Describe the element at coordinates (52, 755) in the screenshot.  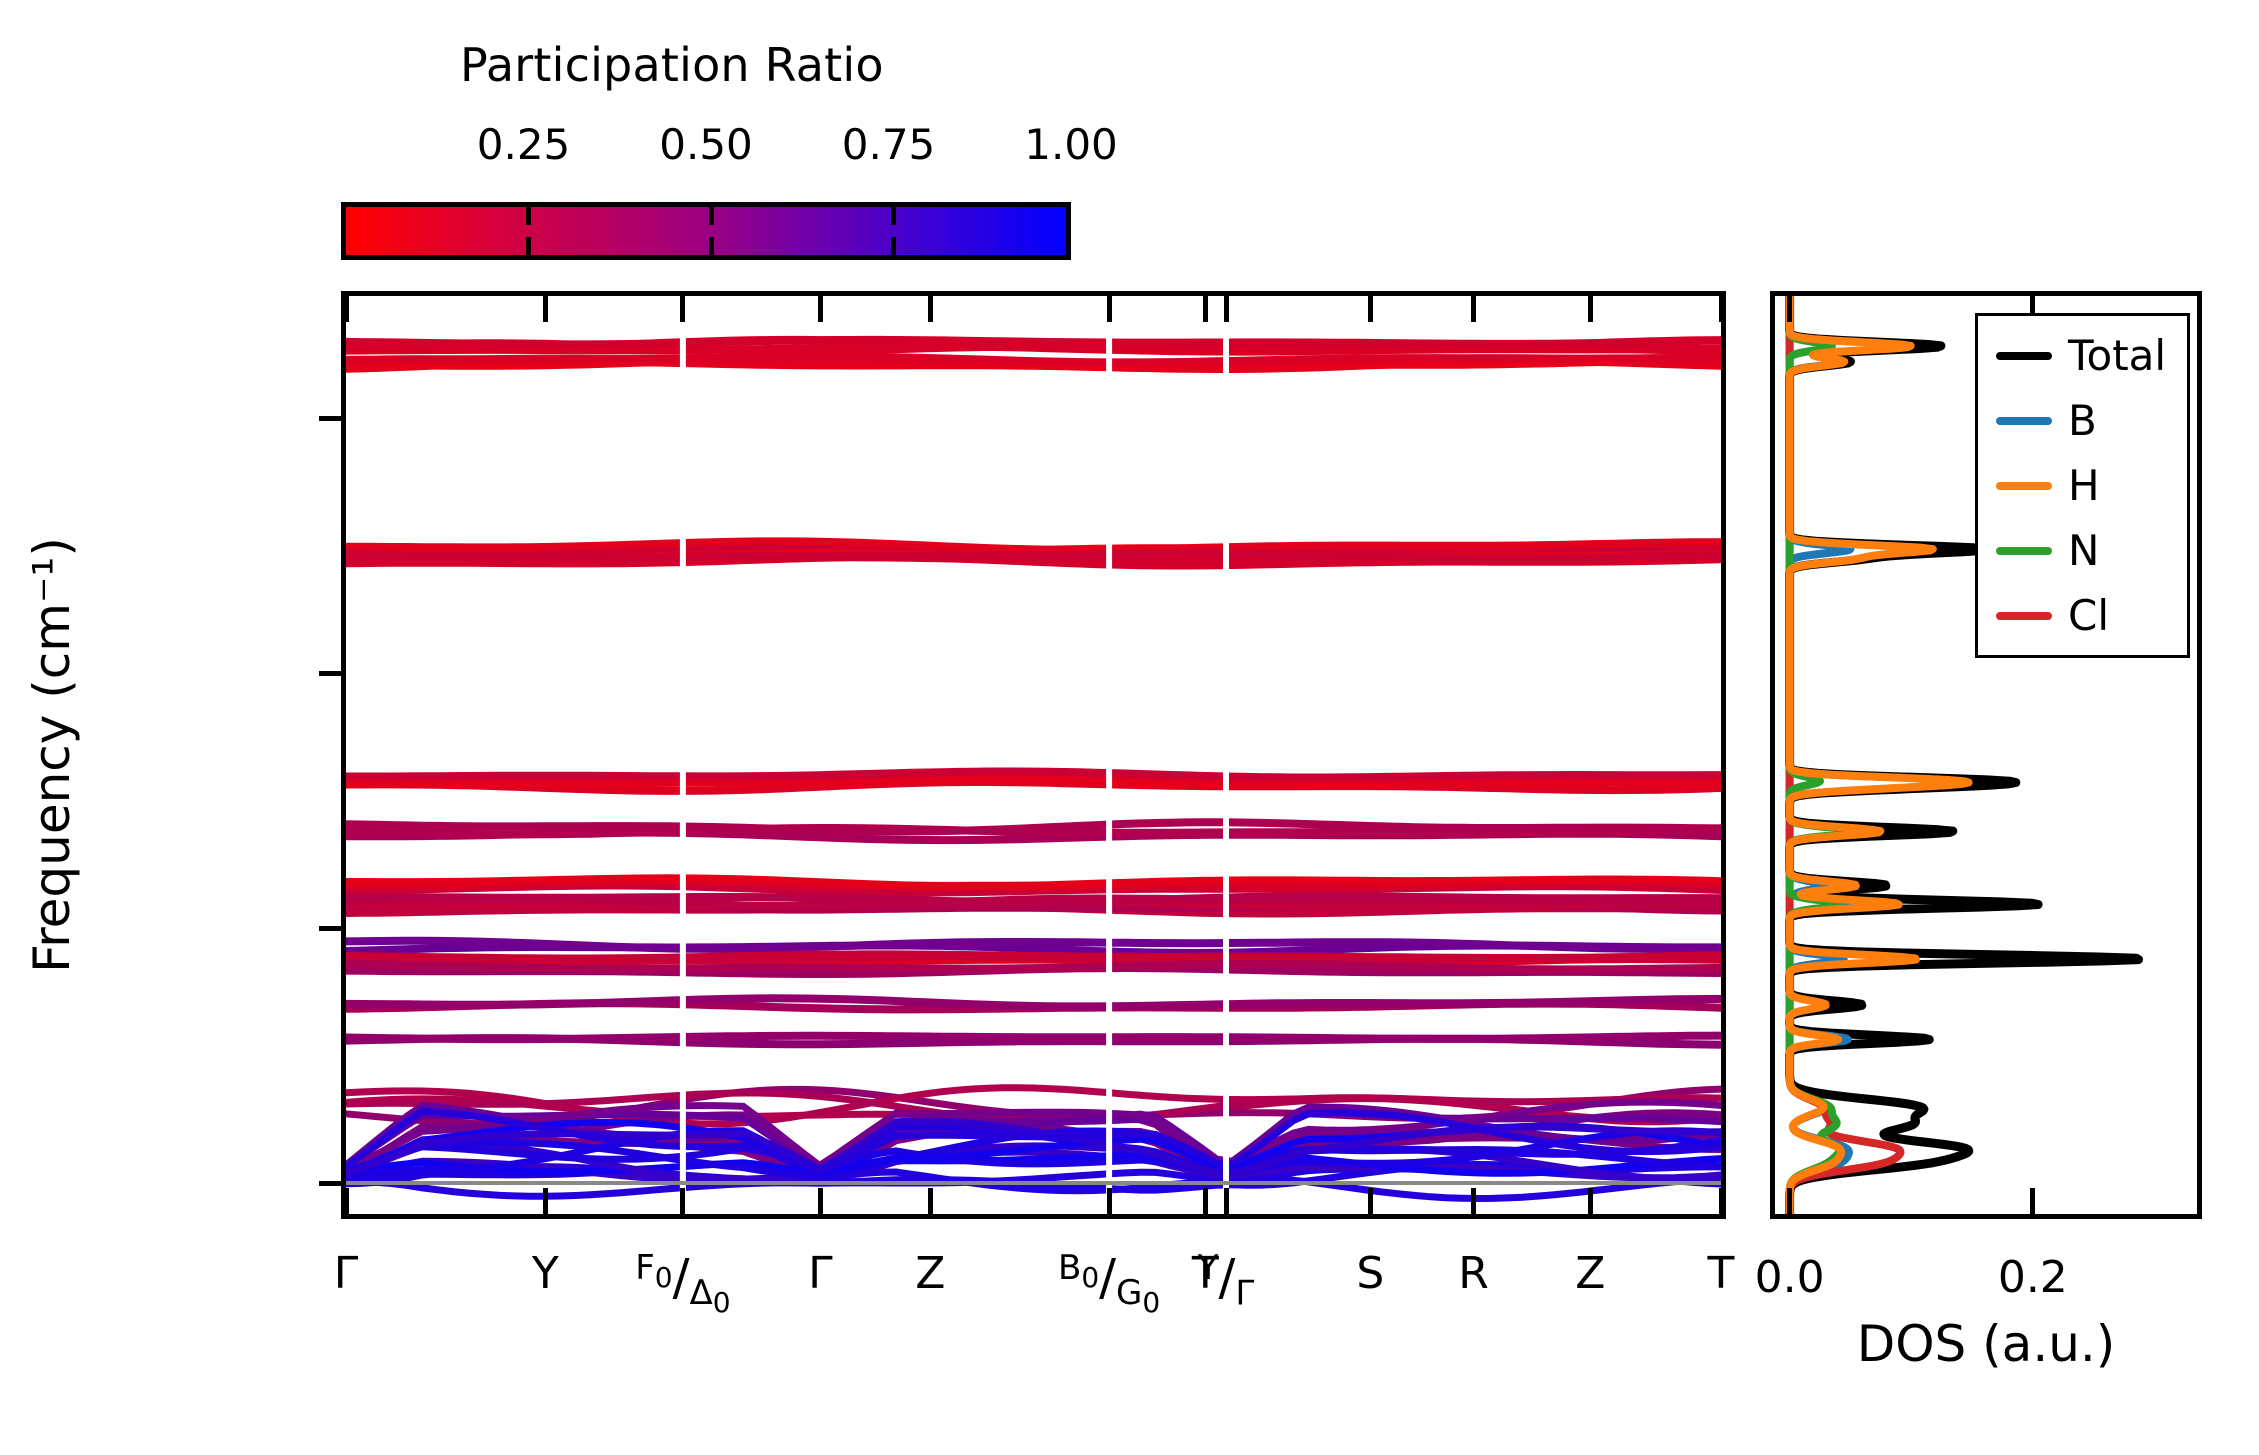
I see `y-axis-label: Frequency (cm⁻¹)` at that location.